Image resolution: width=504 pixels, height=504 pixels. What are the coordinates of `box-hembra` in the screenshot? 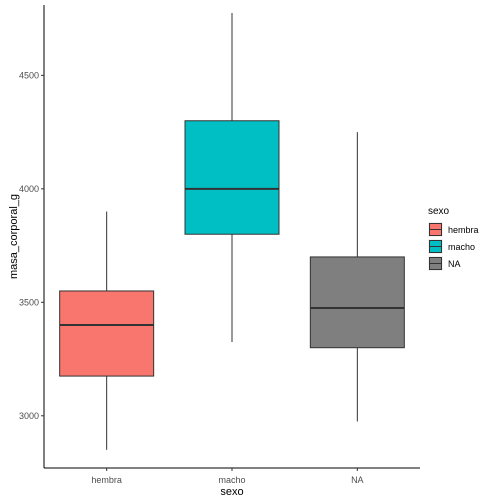 It's located at (107, 330).